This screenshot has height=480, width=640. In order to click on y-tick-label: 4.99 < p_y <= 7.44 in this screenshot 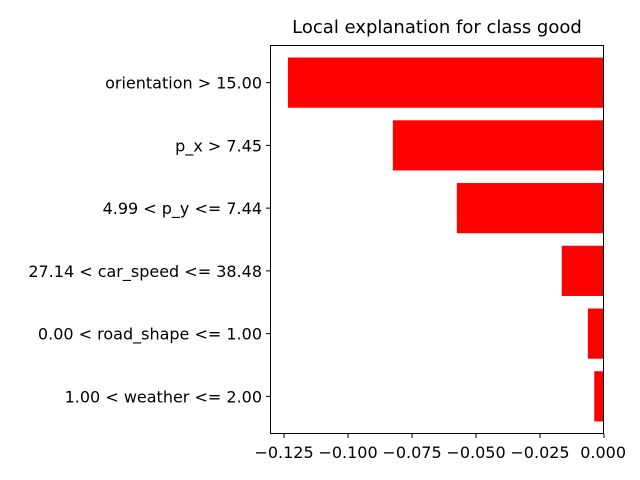, I will do `click(182, 209)`.